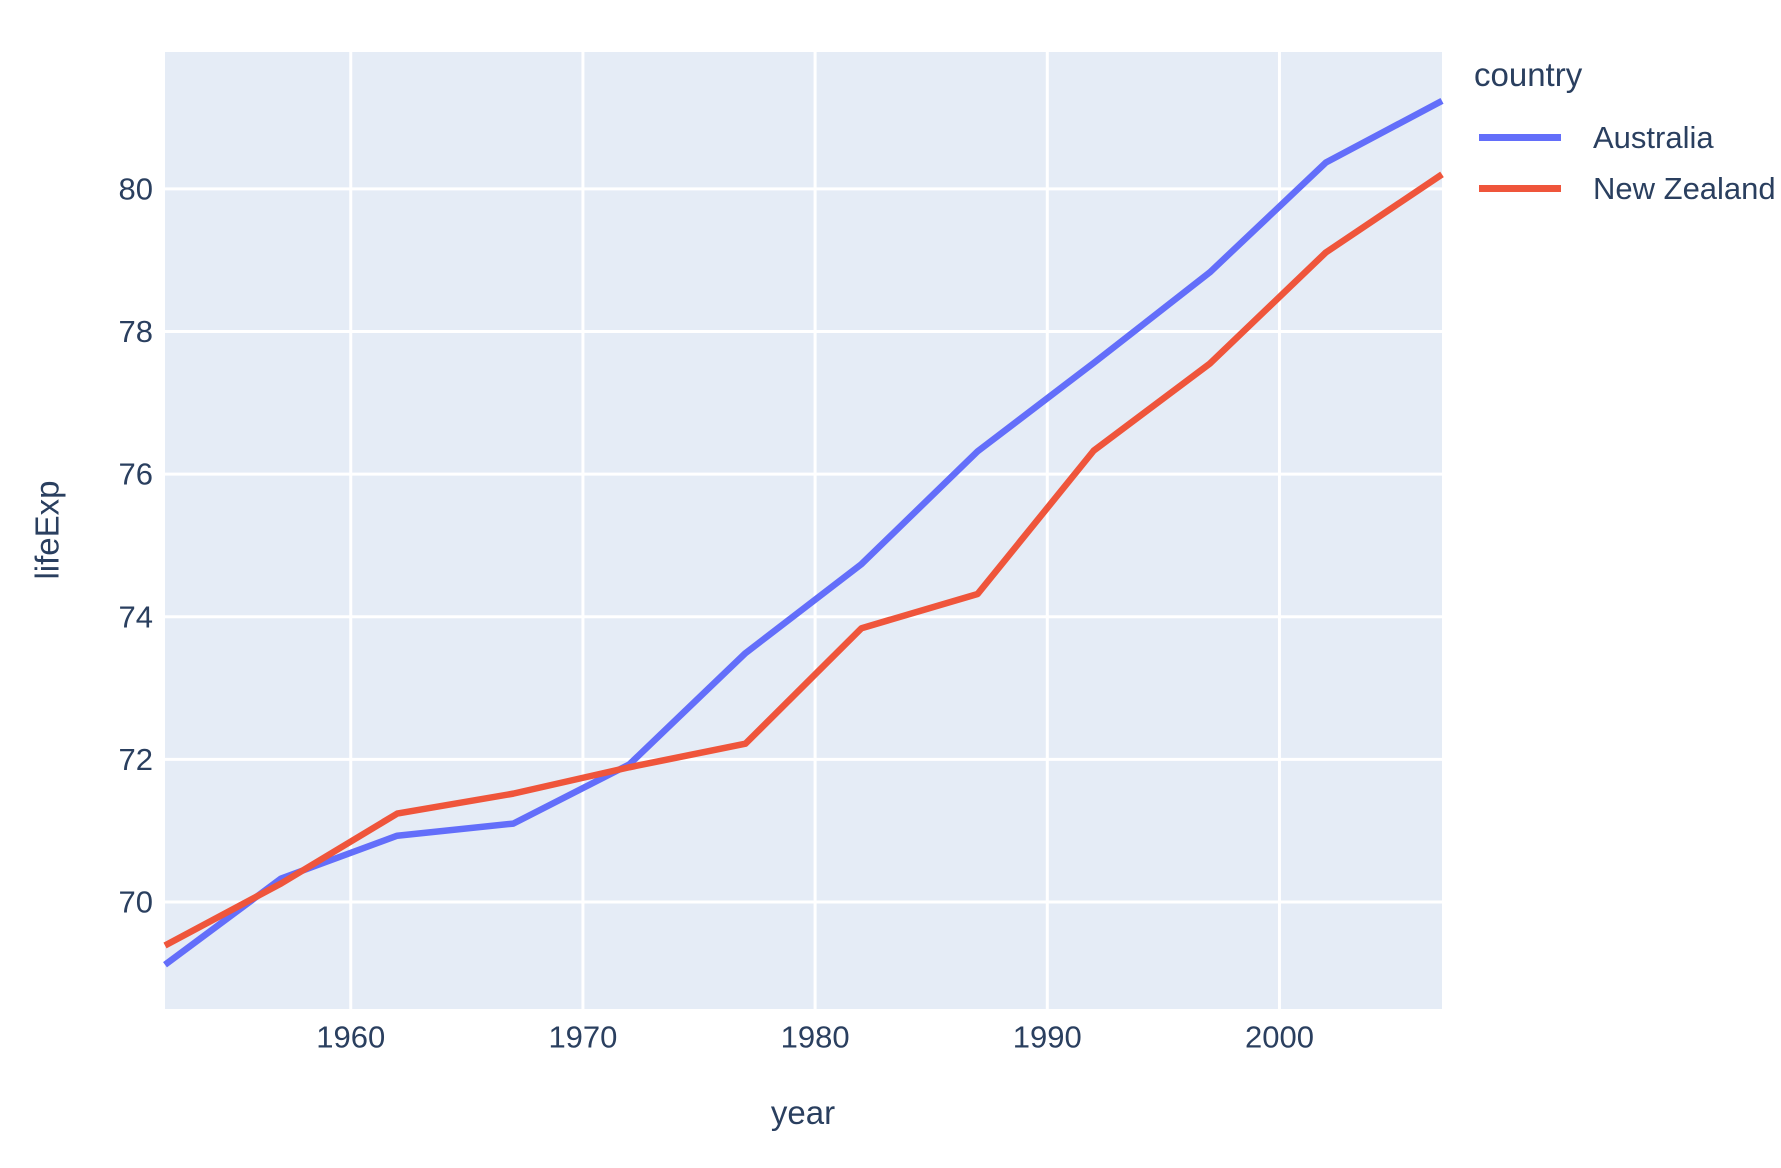  What do you see at coordinates (47, 530) in the screenshot?
I see `y-axis-title: lifeExp` at bounding box center [47, 530].